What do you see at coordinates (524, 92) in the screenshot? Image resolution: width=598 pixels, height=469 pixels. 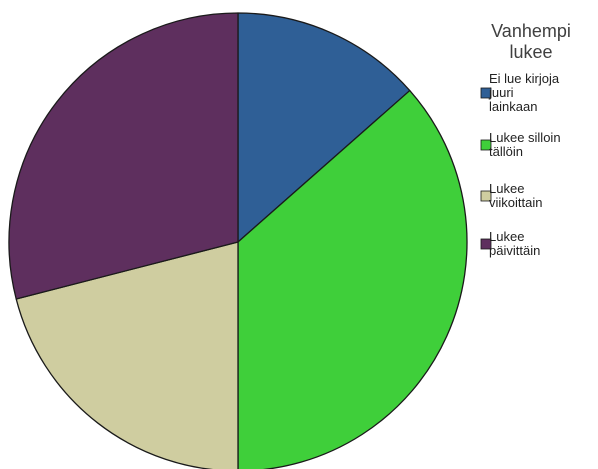 I see `legend-label-1: Ei lue kirjoja juuri lainkaan` at bounding box center [524, 92].